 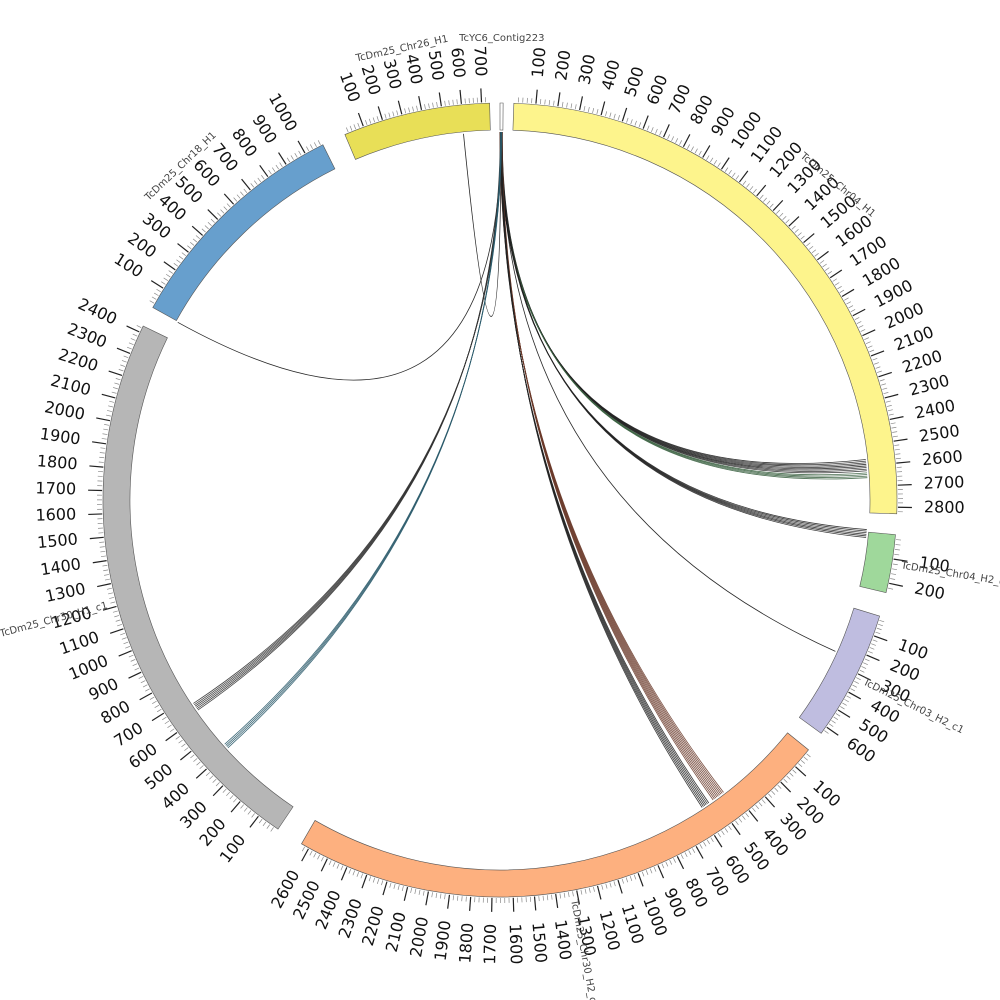 What do you see at coordinates (562, 65) in the screenshot?
I see `tick-label: 200` at bounding box center [562, 65].